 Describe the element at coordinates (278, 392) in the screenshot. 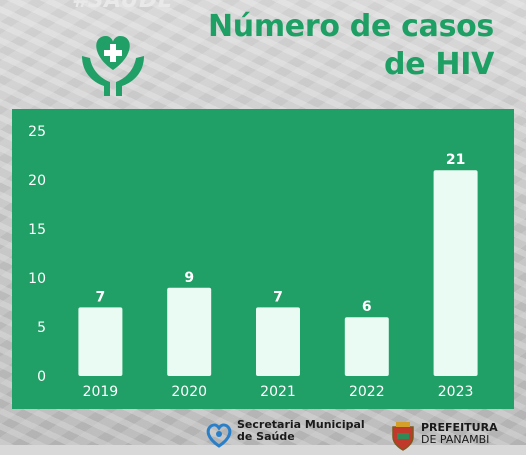

I see `x-tick-label-2021: 2021` at that location.